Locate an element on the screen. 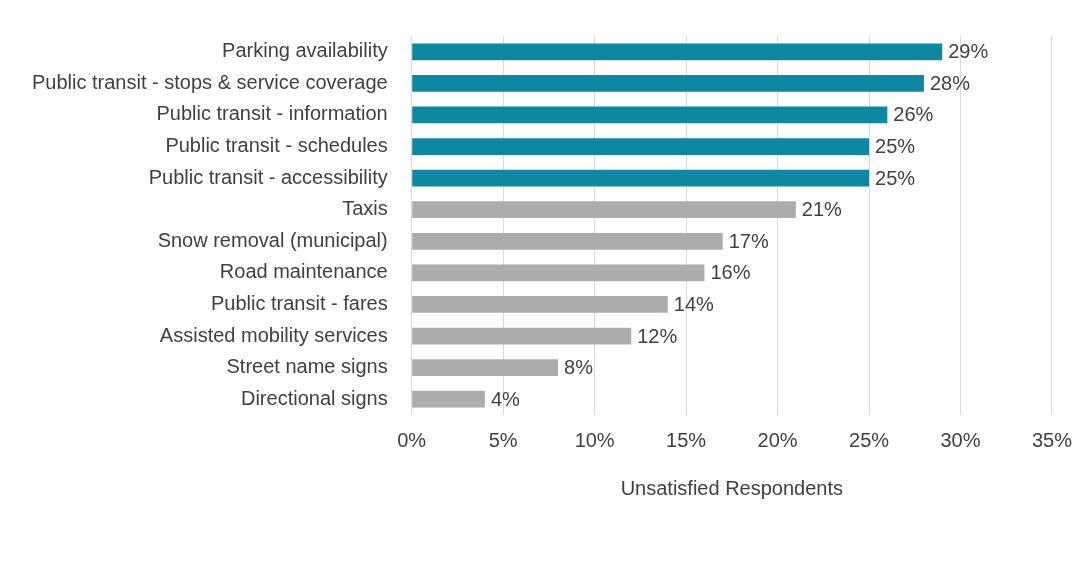  x-tick-label: 0% is located at coordinates (412, 439).